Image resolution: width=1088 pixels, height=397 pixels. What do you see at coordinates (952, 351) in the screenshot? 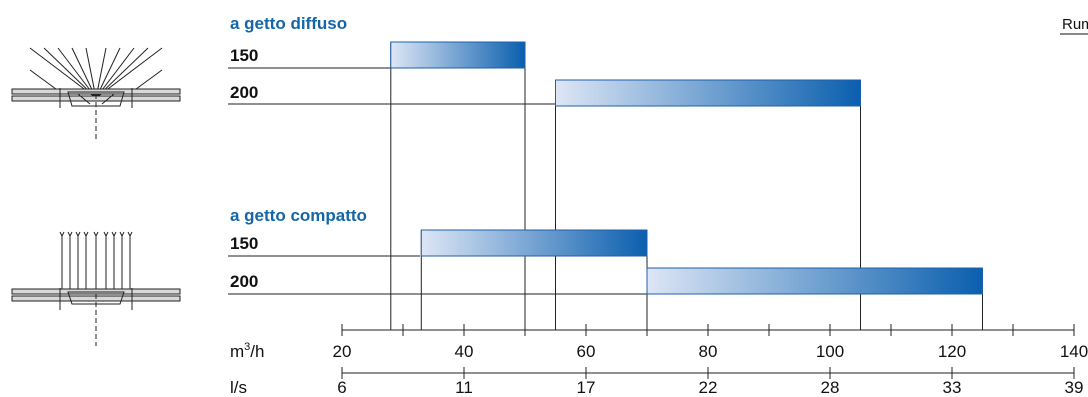
I see `axis-m3h-tick-label: 120` at bounding box center [952, 351].